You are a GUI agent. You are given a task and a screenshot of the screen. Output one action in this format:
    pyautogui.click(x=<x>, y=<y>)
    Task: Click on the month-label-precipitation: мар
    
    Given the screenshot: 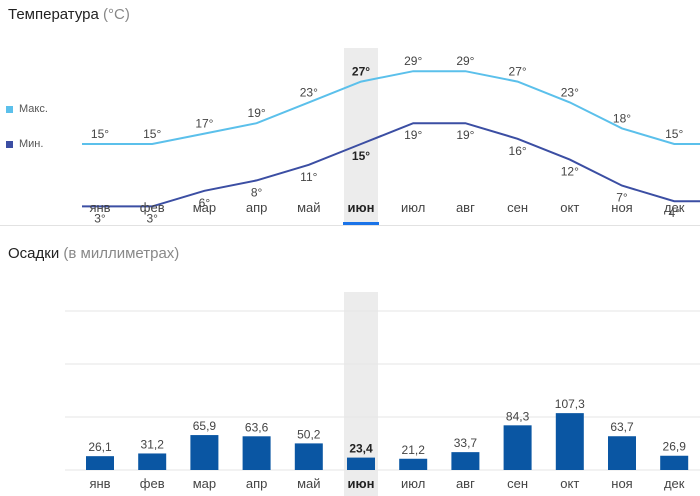 What is the action you would take?
    pyautogui.click(x=204, y=483)
    